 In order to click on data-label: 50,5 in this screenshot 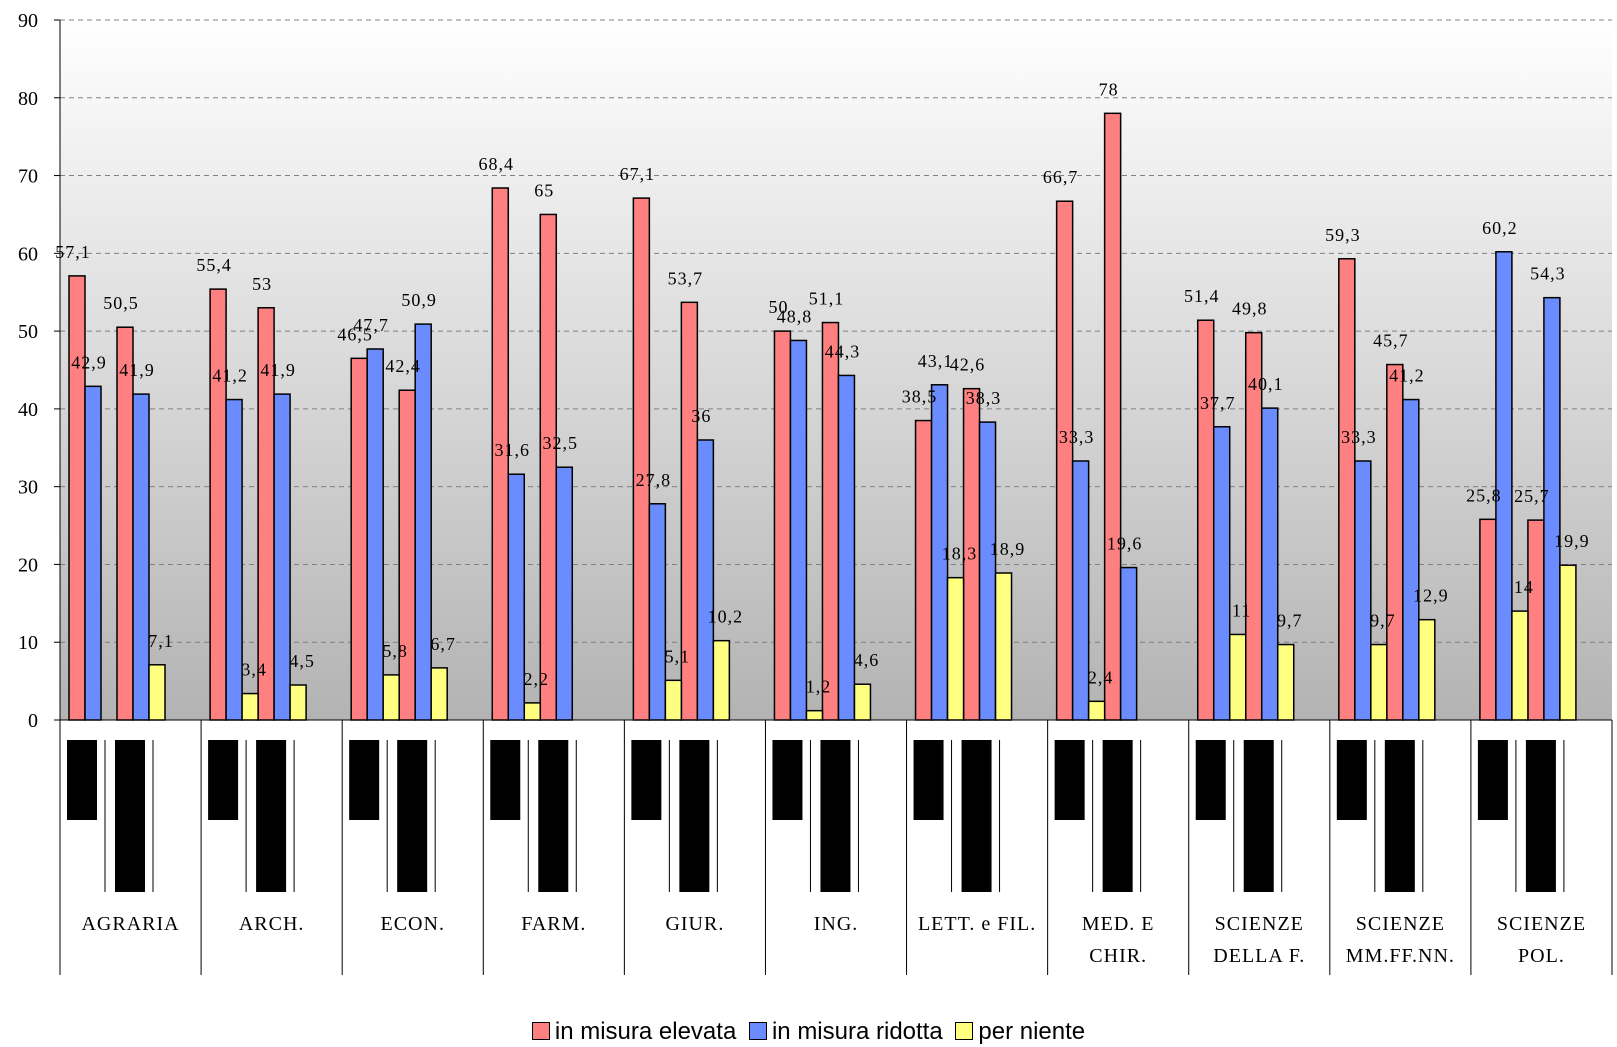, I will do `click(121, 303)`.